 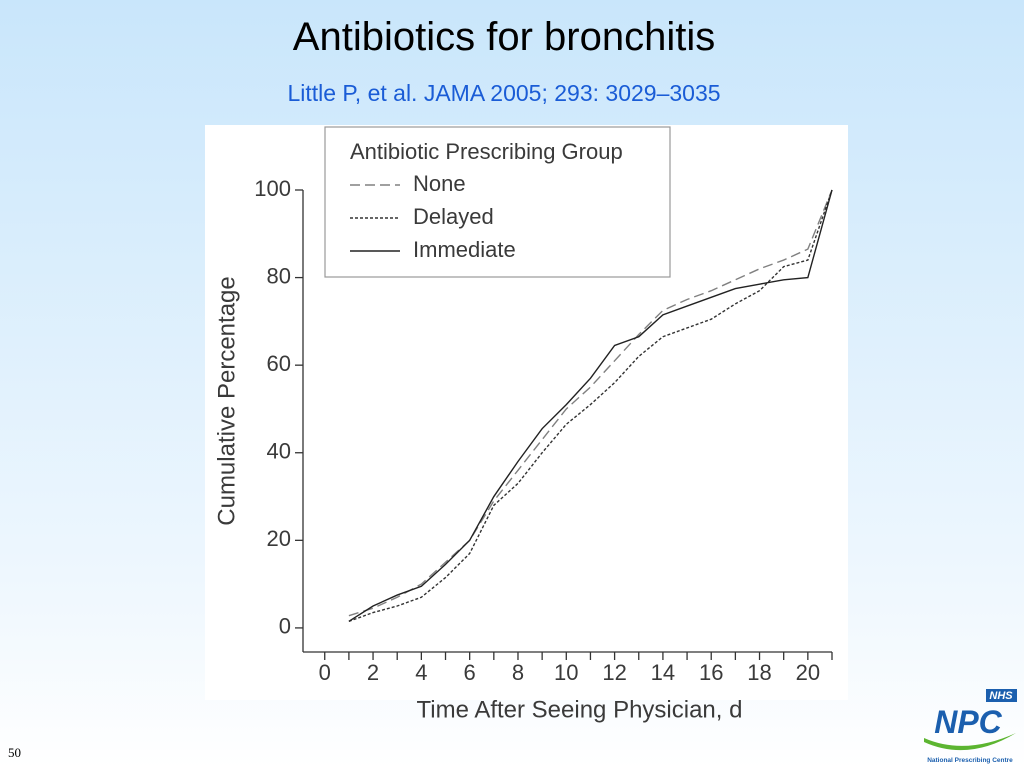 What do you see at coordinates (439, 183) in the screenshot?
I see `legend-label: None` at bounding box center [439, 183].